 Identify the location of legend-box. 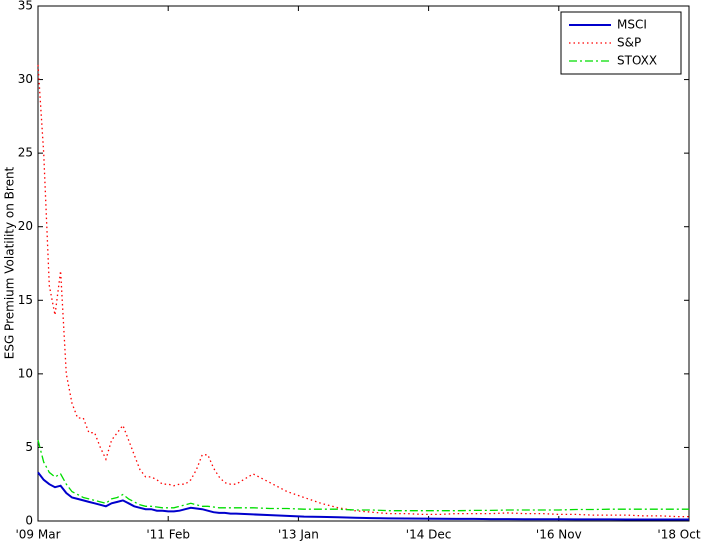
(621, 43).